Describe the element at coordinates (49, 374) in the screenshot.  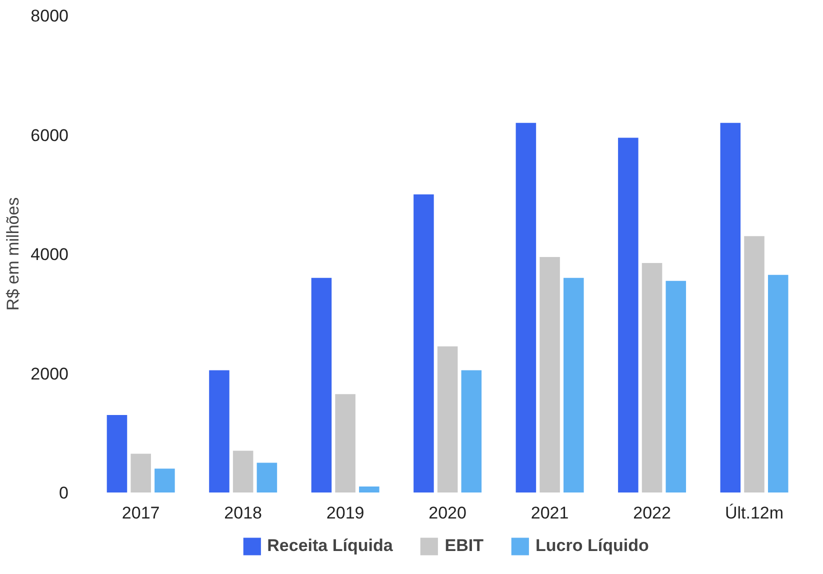
I see `y-tick-label: 2000` at that location.